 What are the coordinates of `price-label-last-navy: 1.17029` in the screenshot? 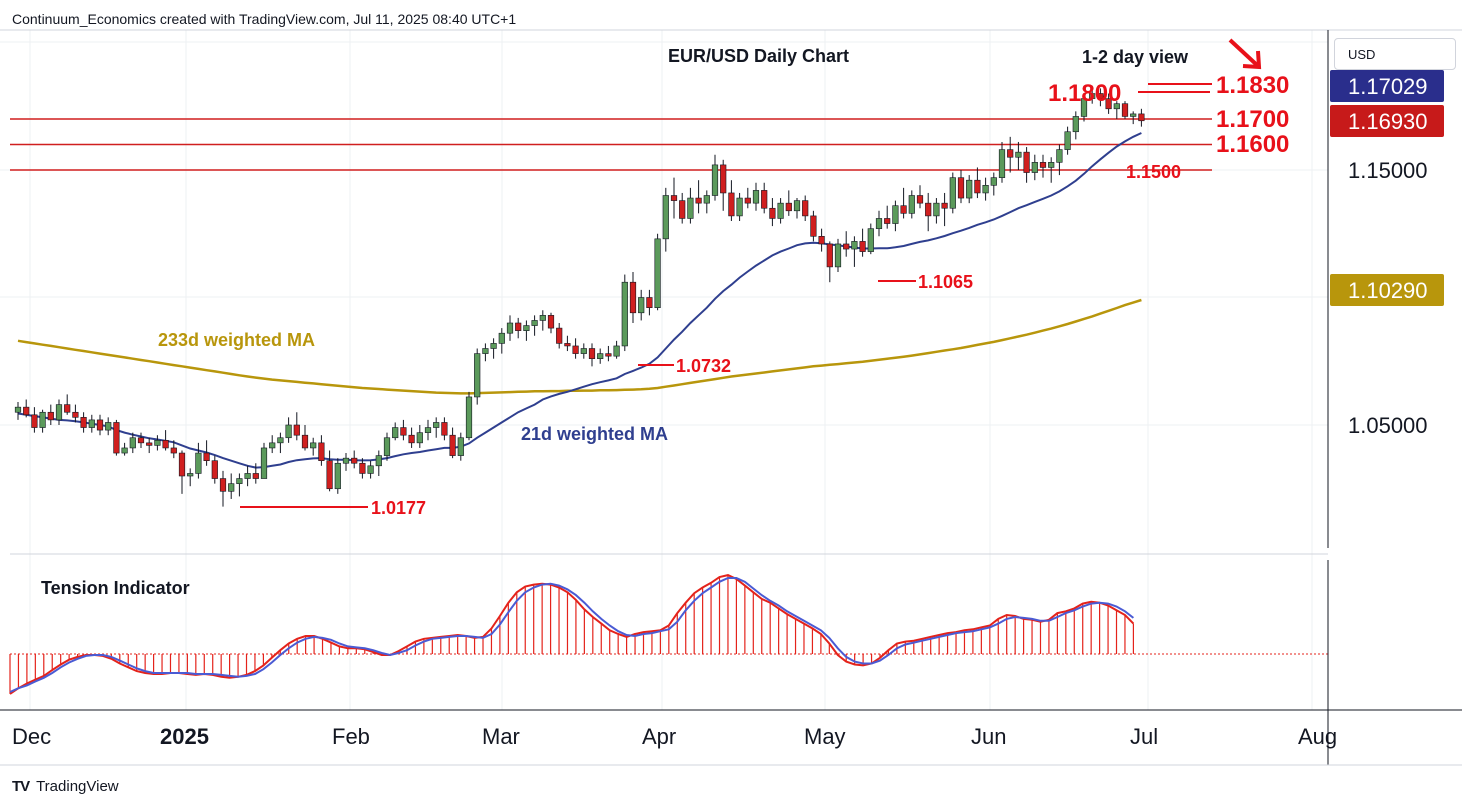 It's located at (1387, 86).